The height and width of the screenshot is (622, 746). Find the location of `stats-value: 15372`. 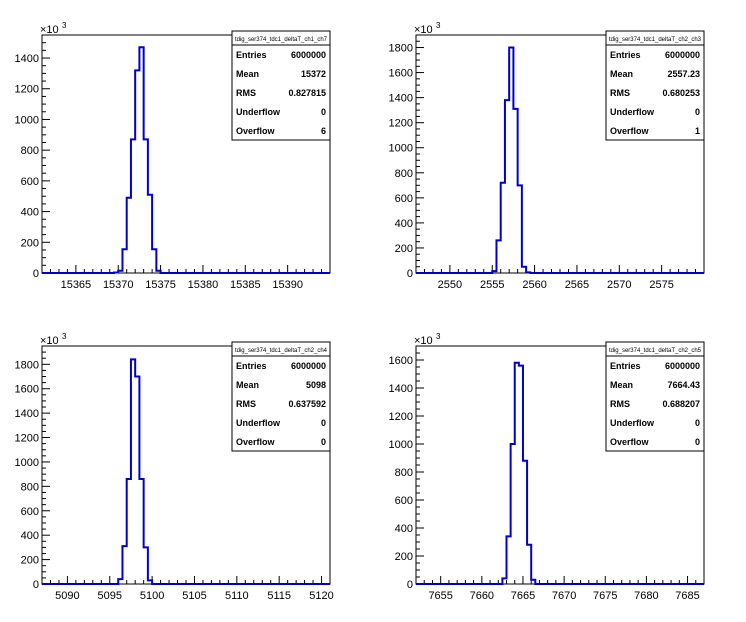

stats-value: 15372 is located at coordinates (313, 74).